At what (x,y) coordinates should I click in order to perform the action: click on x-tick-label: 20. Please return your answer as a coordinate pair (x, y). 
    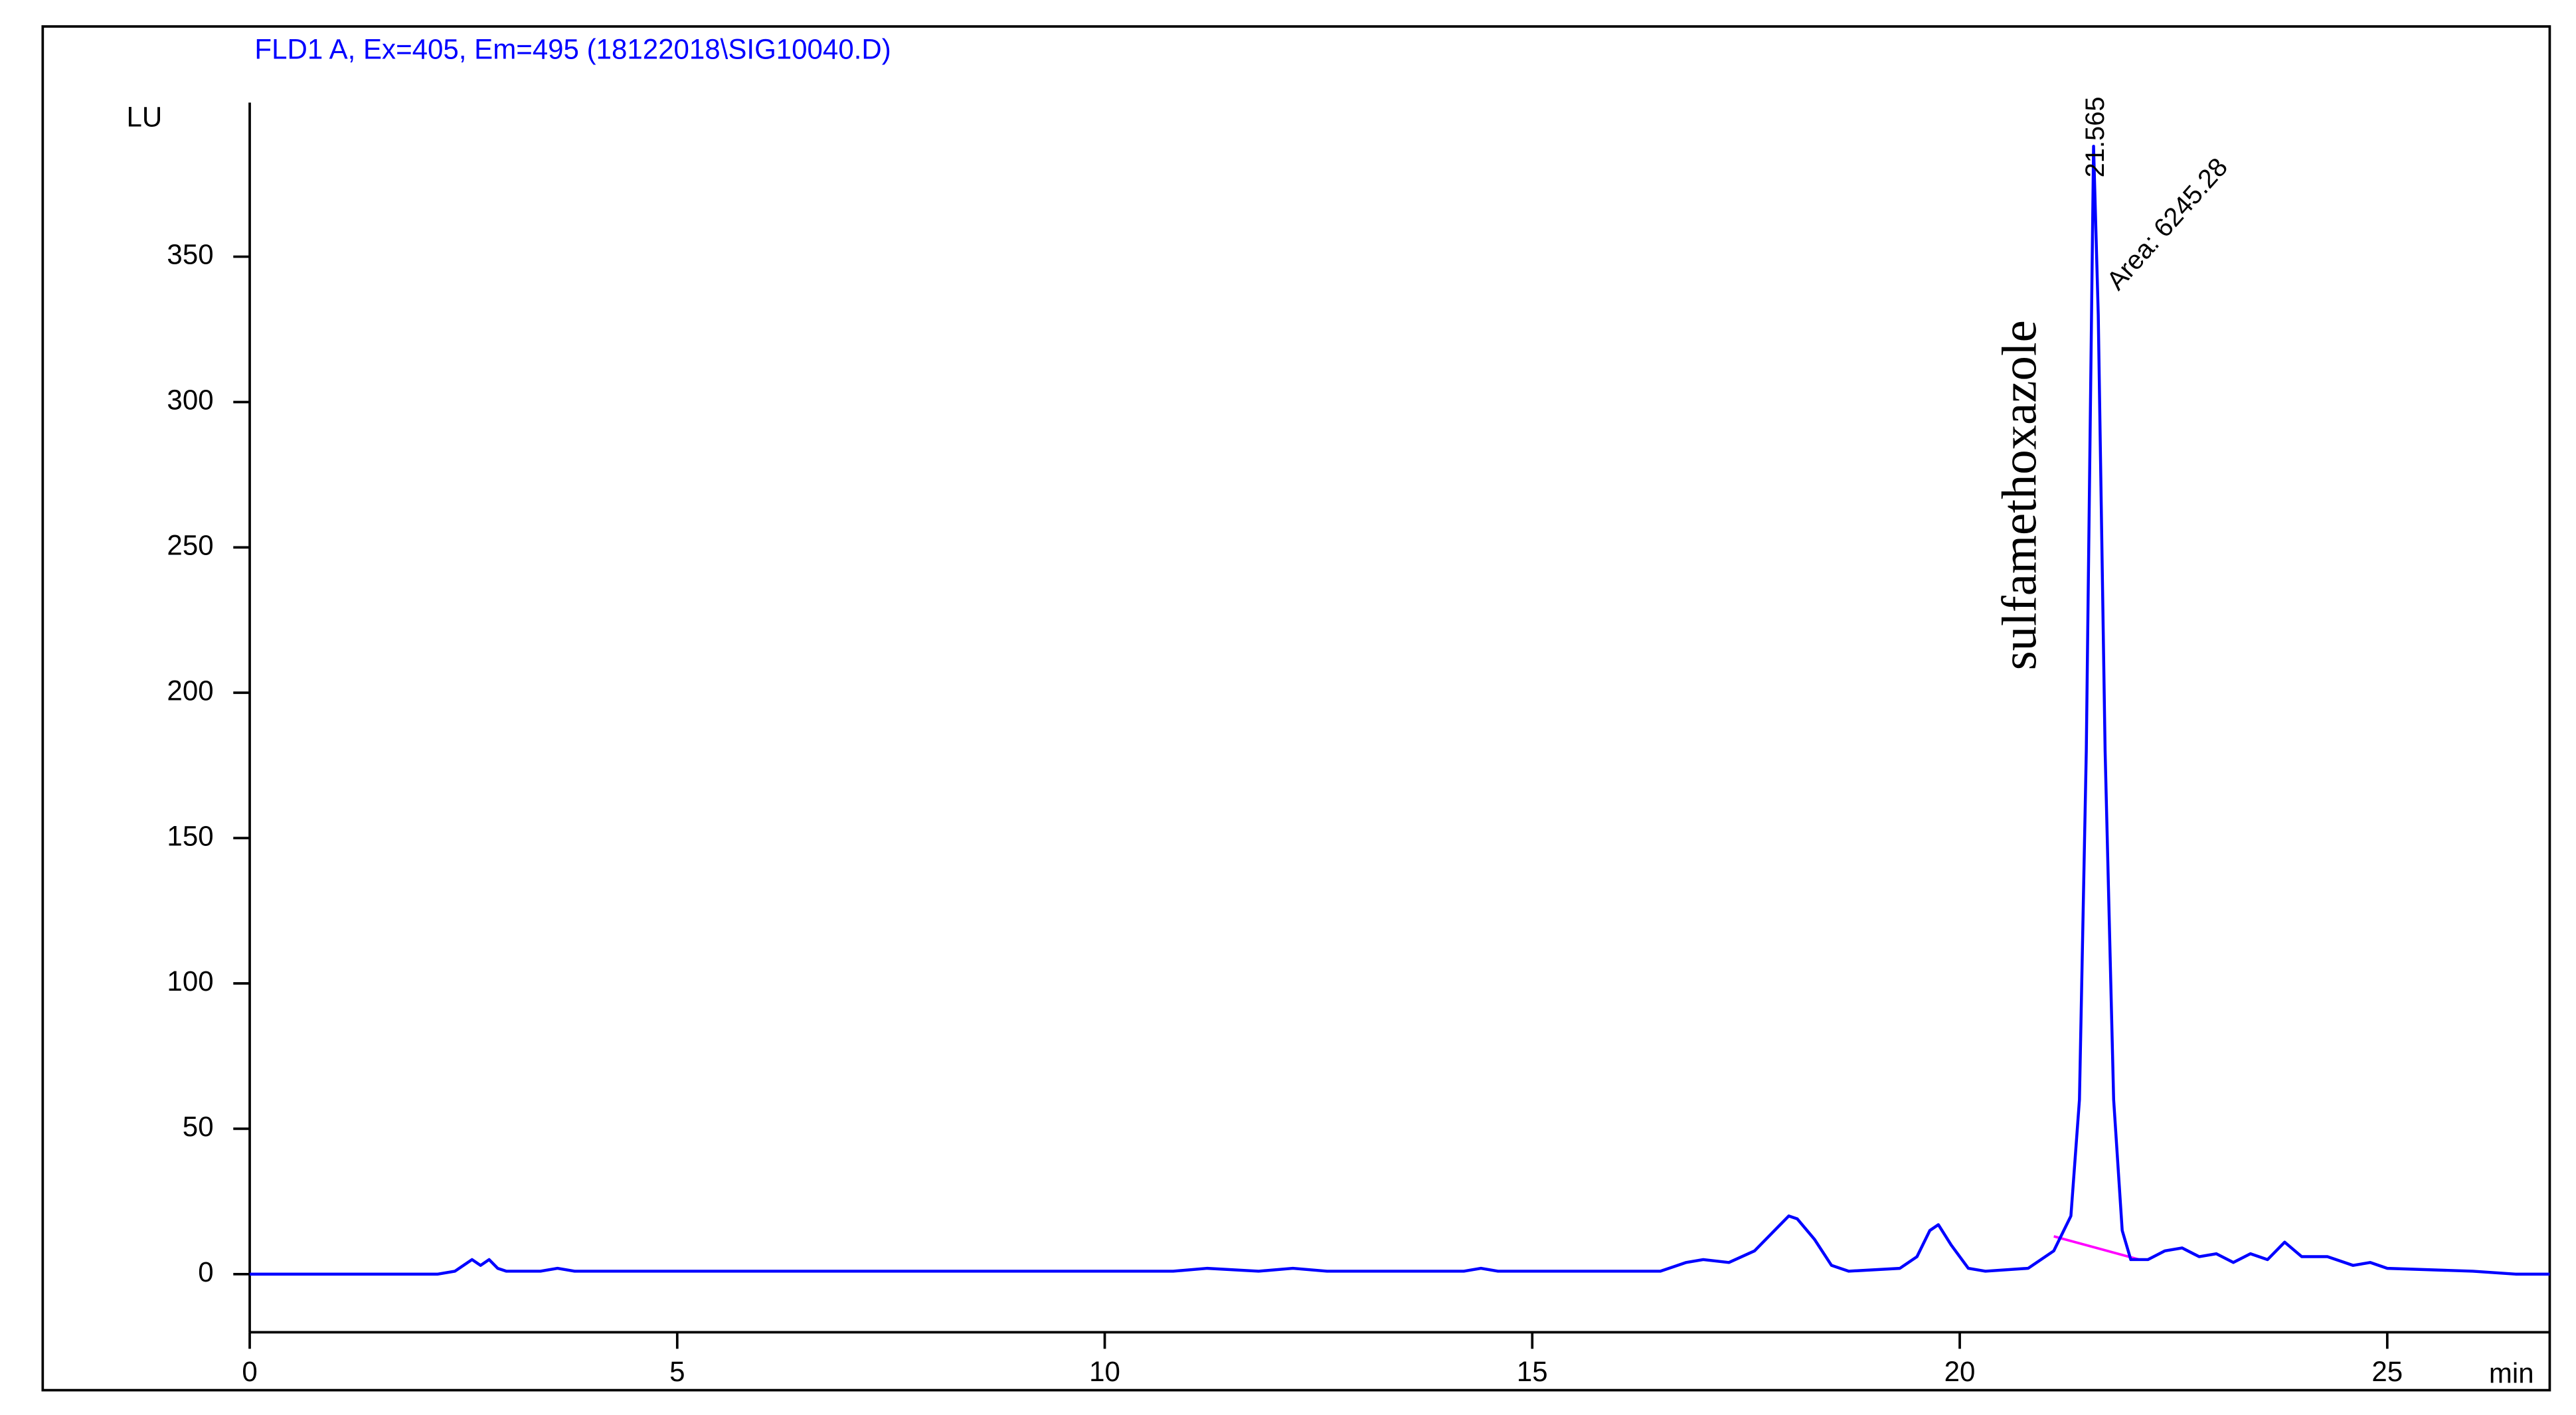
    Looking at the image, I should click on (1960, 1371).